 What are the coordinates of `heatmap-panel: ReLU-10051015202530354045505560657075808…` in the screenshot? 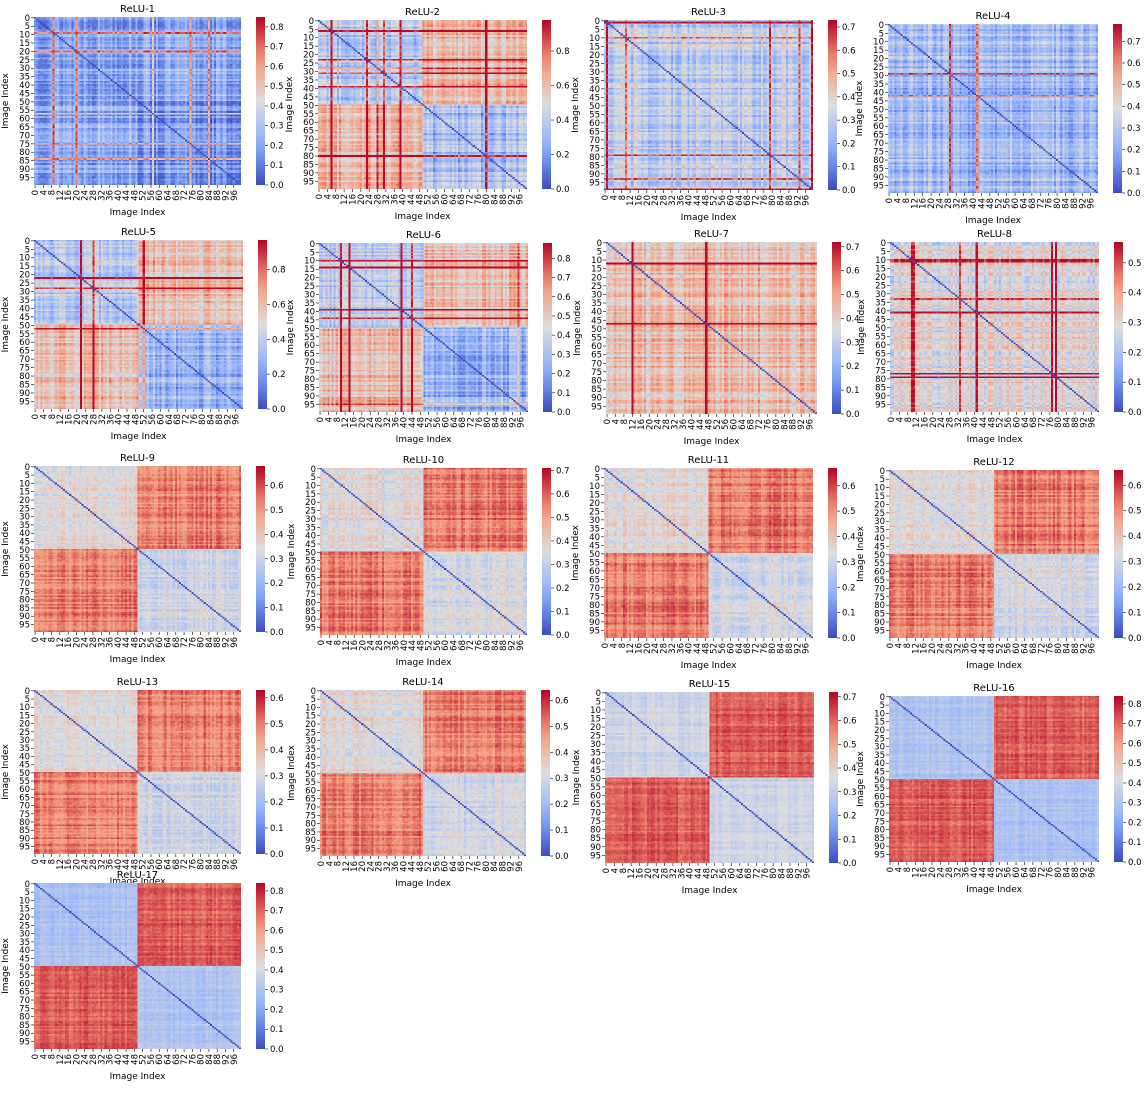 It's located at (428, 561).